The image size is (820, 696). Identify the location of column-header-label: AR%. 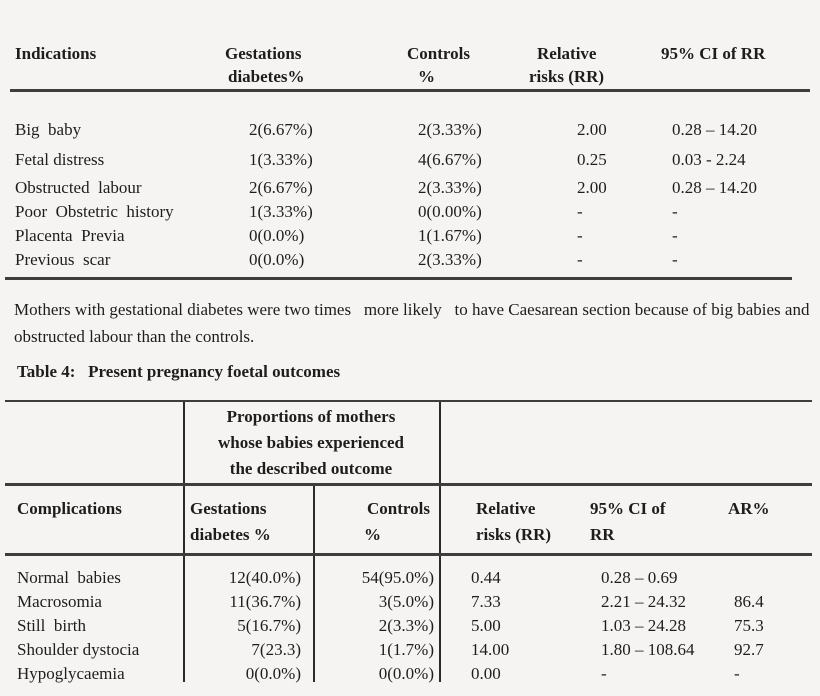
(749, 508).